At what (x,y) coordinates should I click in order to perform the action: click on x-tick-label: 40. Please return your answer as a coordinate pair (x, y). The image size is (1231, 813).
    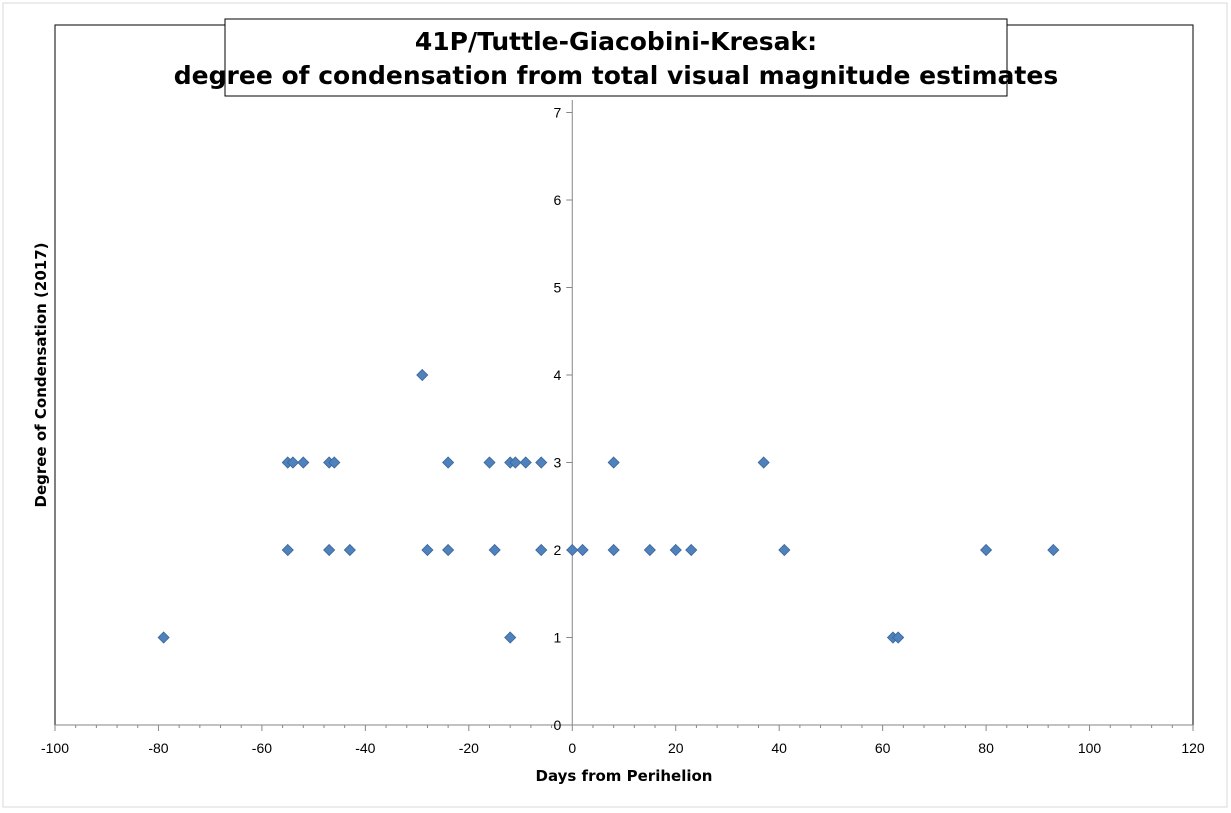
    Looking at the image, I should click on (779, 748).